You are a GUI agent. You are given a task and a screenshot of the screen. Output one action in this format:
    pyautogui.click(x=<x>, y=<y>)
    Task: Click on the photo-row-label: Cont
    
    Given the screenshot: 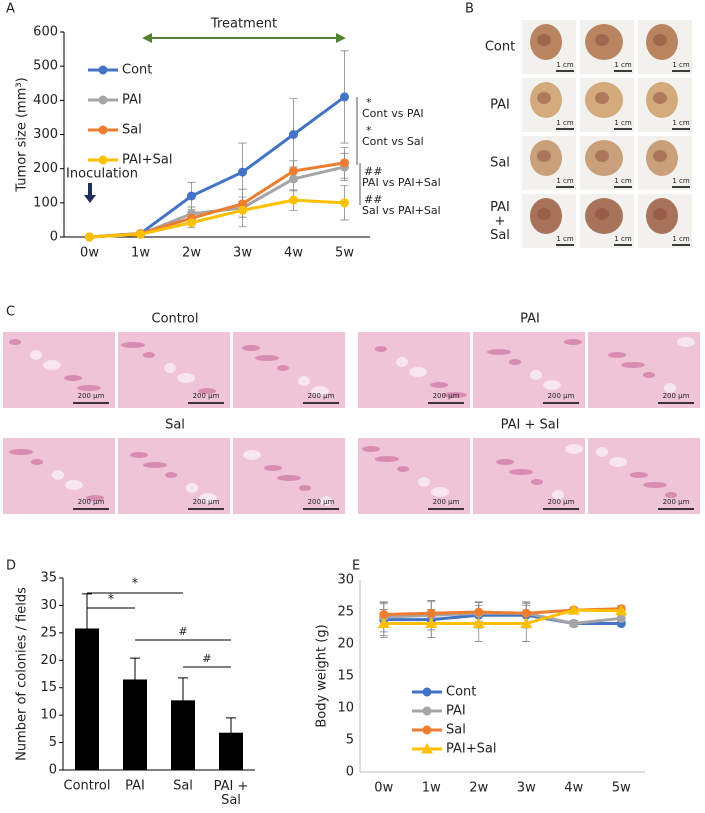 What is the action you would take?
    pyautogui.click(x=500, y=47)
    